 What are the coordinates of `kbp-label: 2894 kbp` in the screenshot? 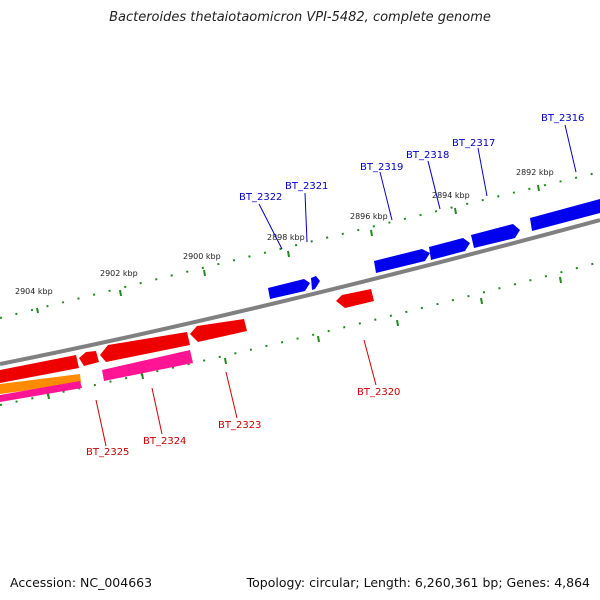 It's located at (451, 195).